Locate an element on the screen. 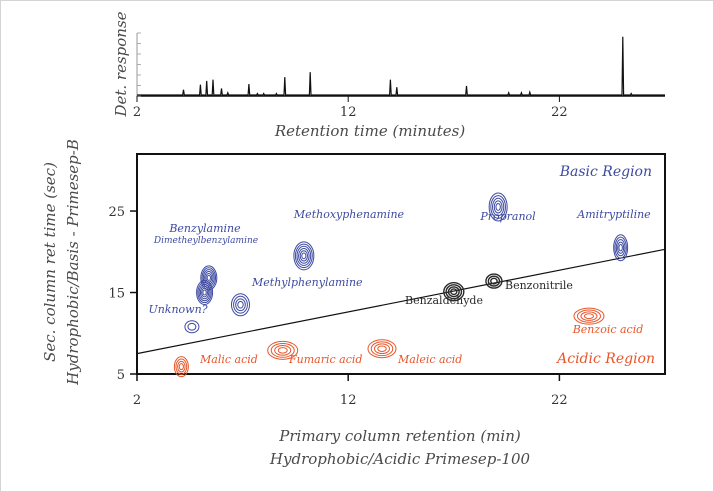 This screenshot has height=492, width=714. compound-label: Amitryptiline is located at coordinates (613, 214).